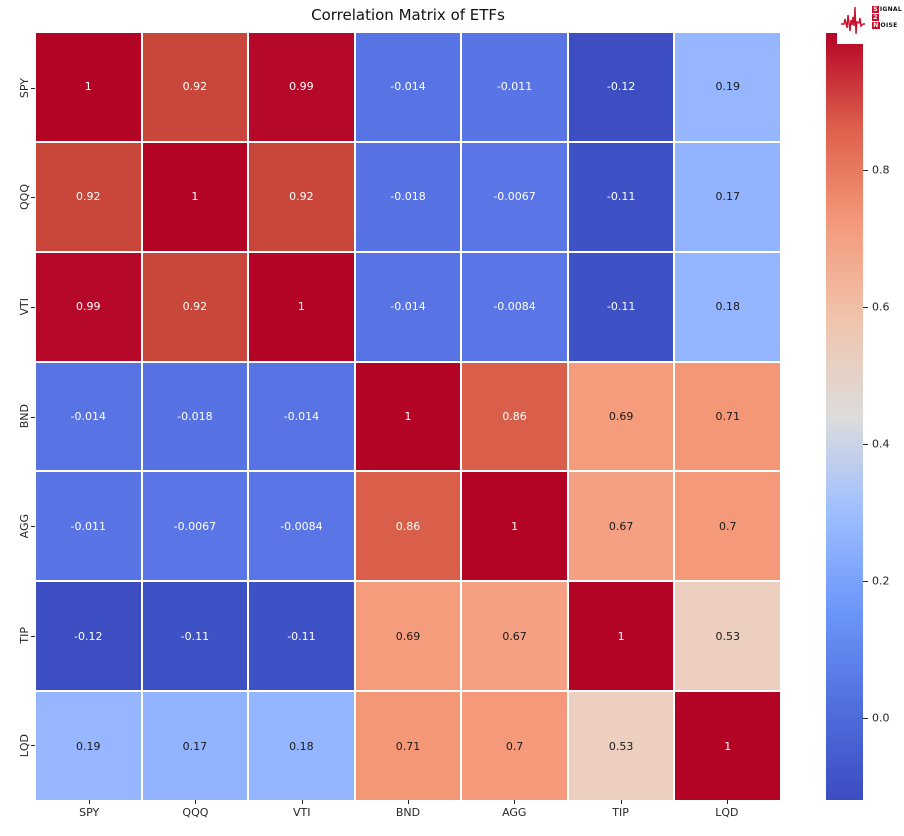  Describe the element at coordinates (408, 15) in the screenshot. I see `chart-title: Correlation Matrix of ETFs` at that location.